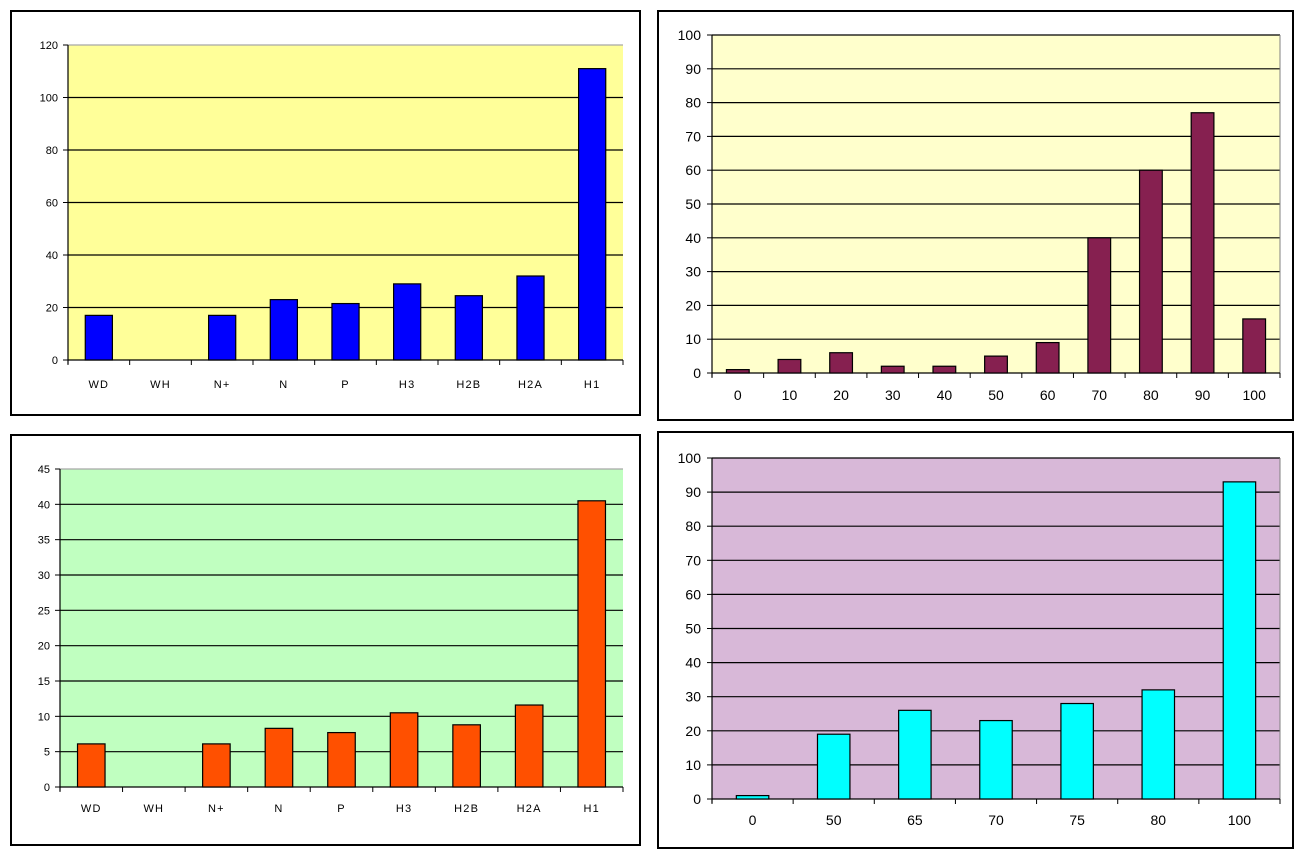  I want to click on y-tick-label: 25, so click(44, 611).